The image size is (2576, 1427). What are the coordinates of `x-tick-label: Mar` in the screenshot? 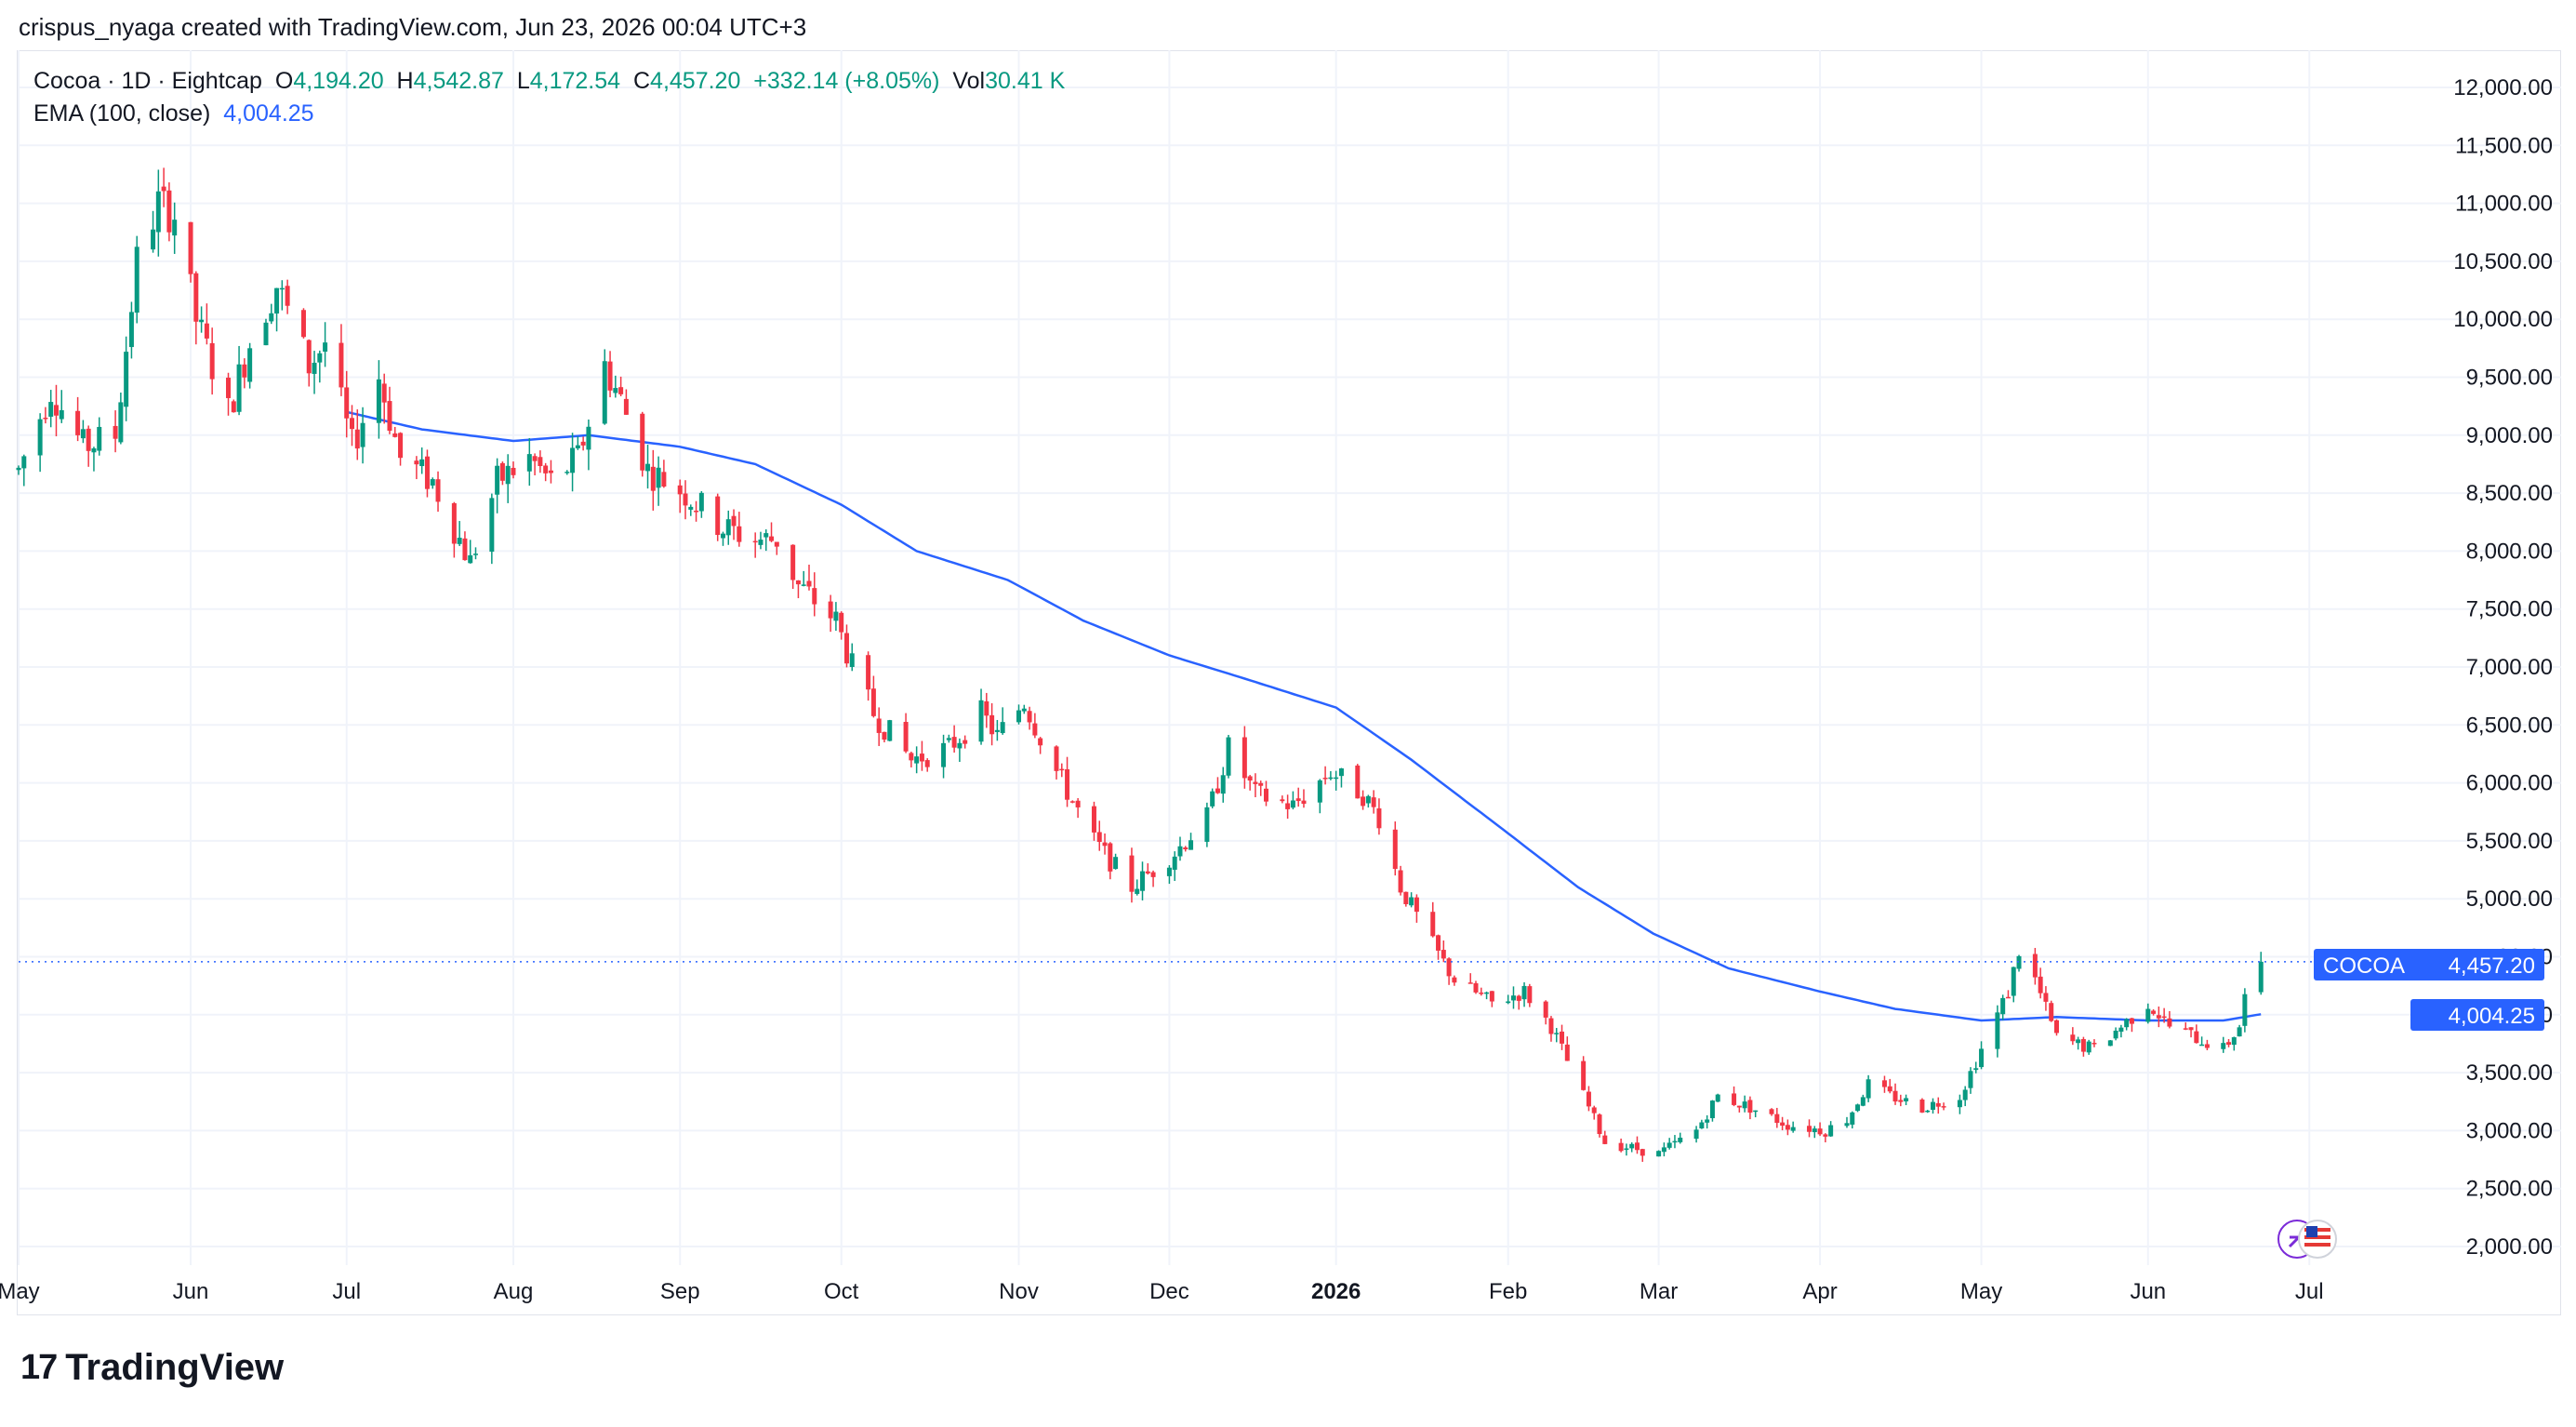 It's located at (1659, 1291).